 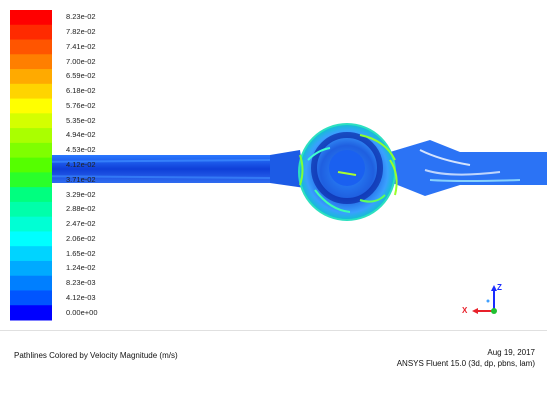 I want to click on color-scale, so click(x=31, y=165).